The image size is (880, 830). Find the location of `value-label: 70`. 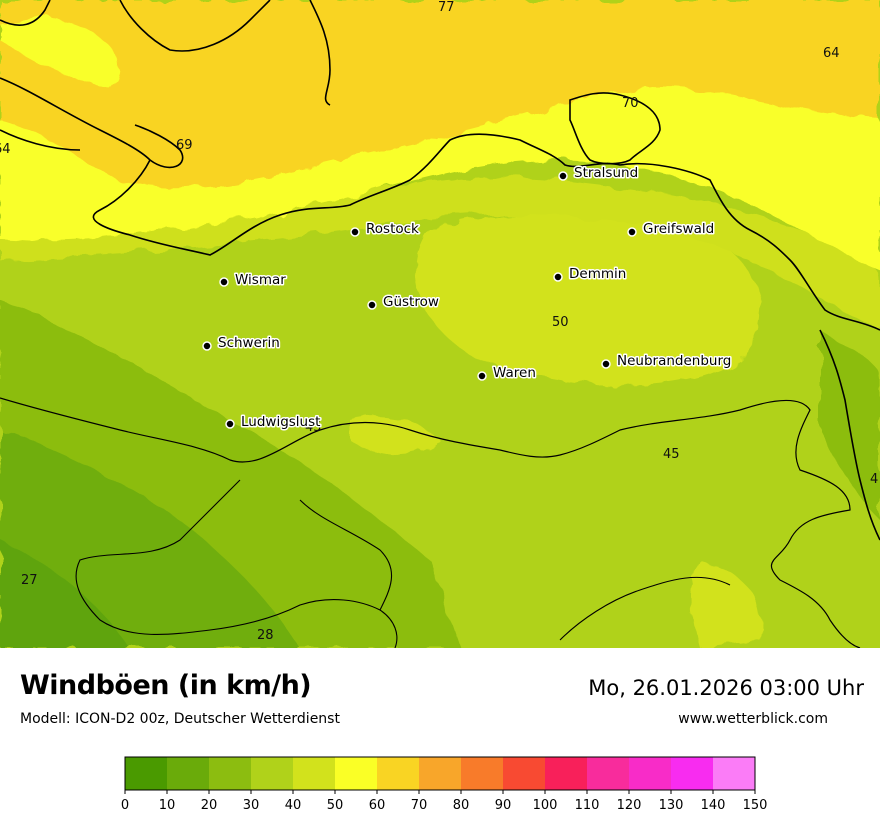

value-label: 70 is located at coordinates (630, 103).